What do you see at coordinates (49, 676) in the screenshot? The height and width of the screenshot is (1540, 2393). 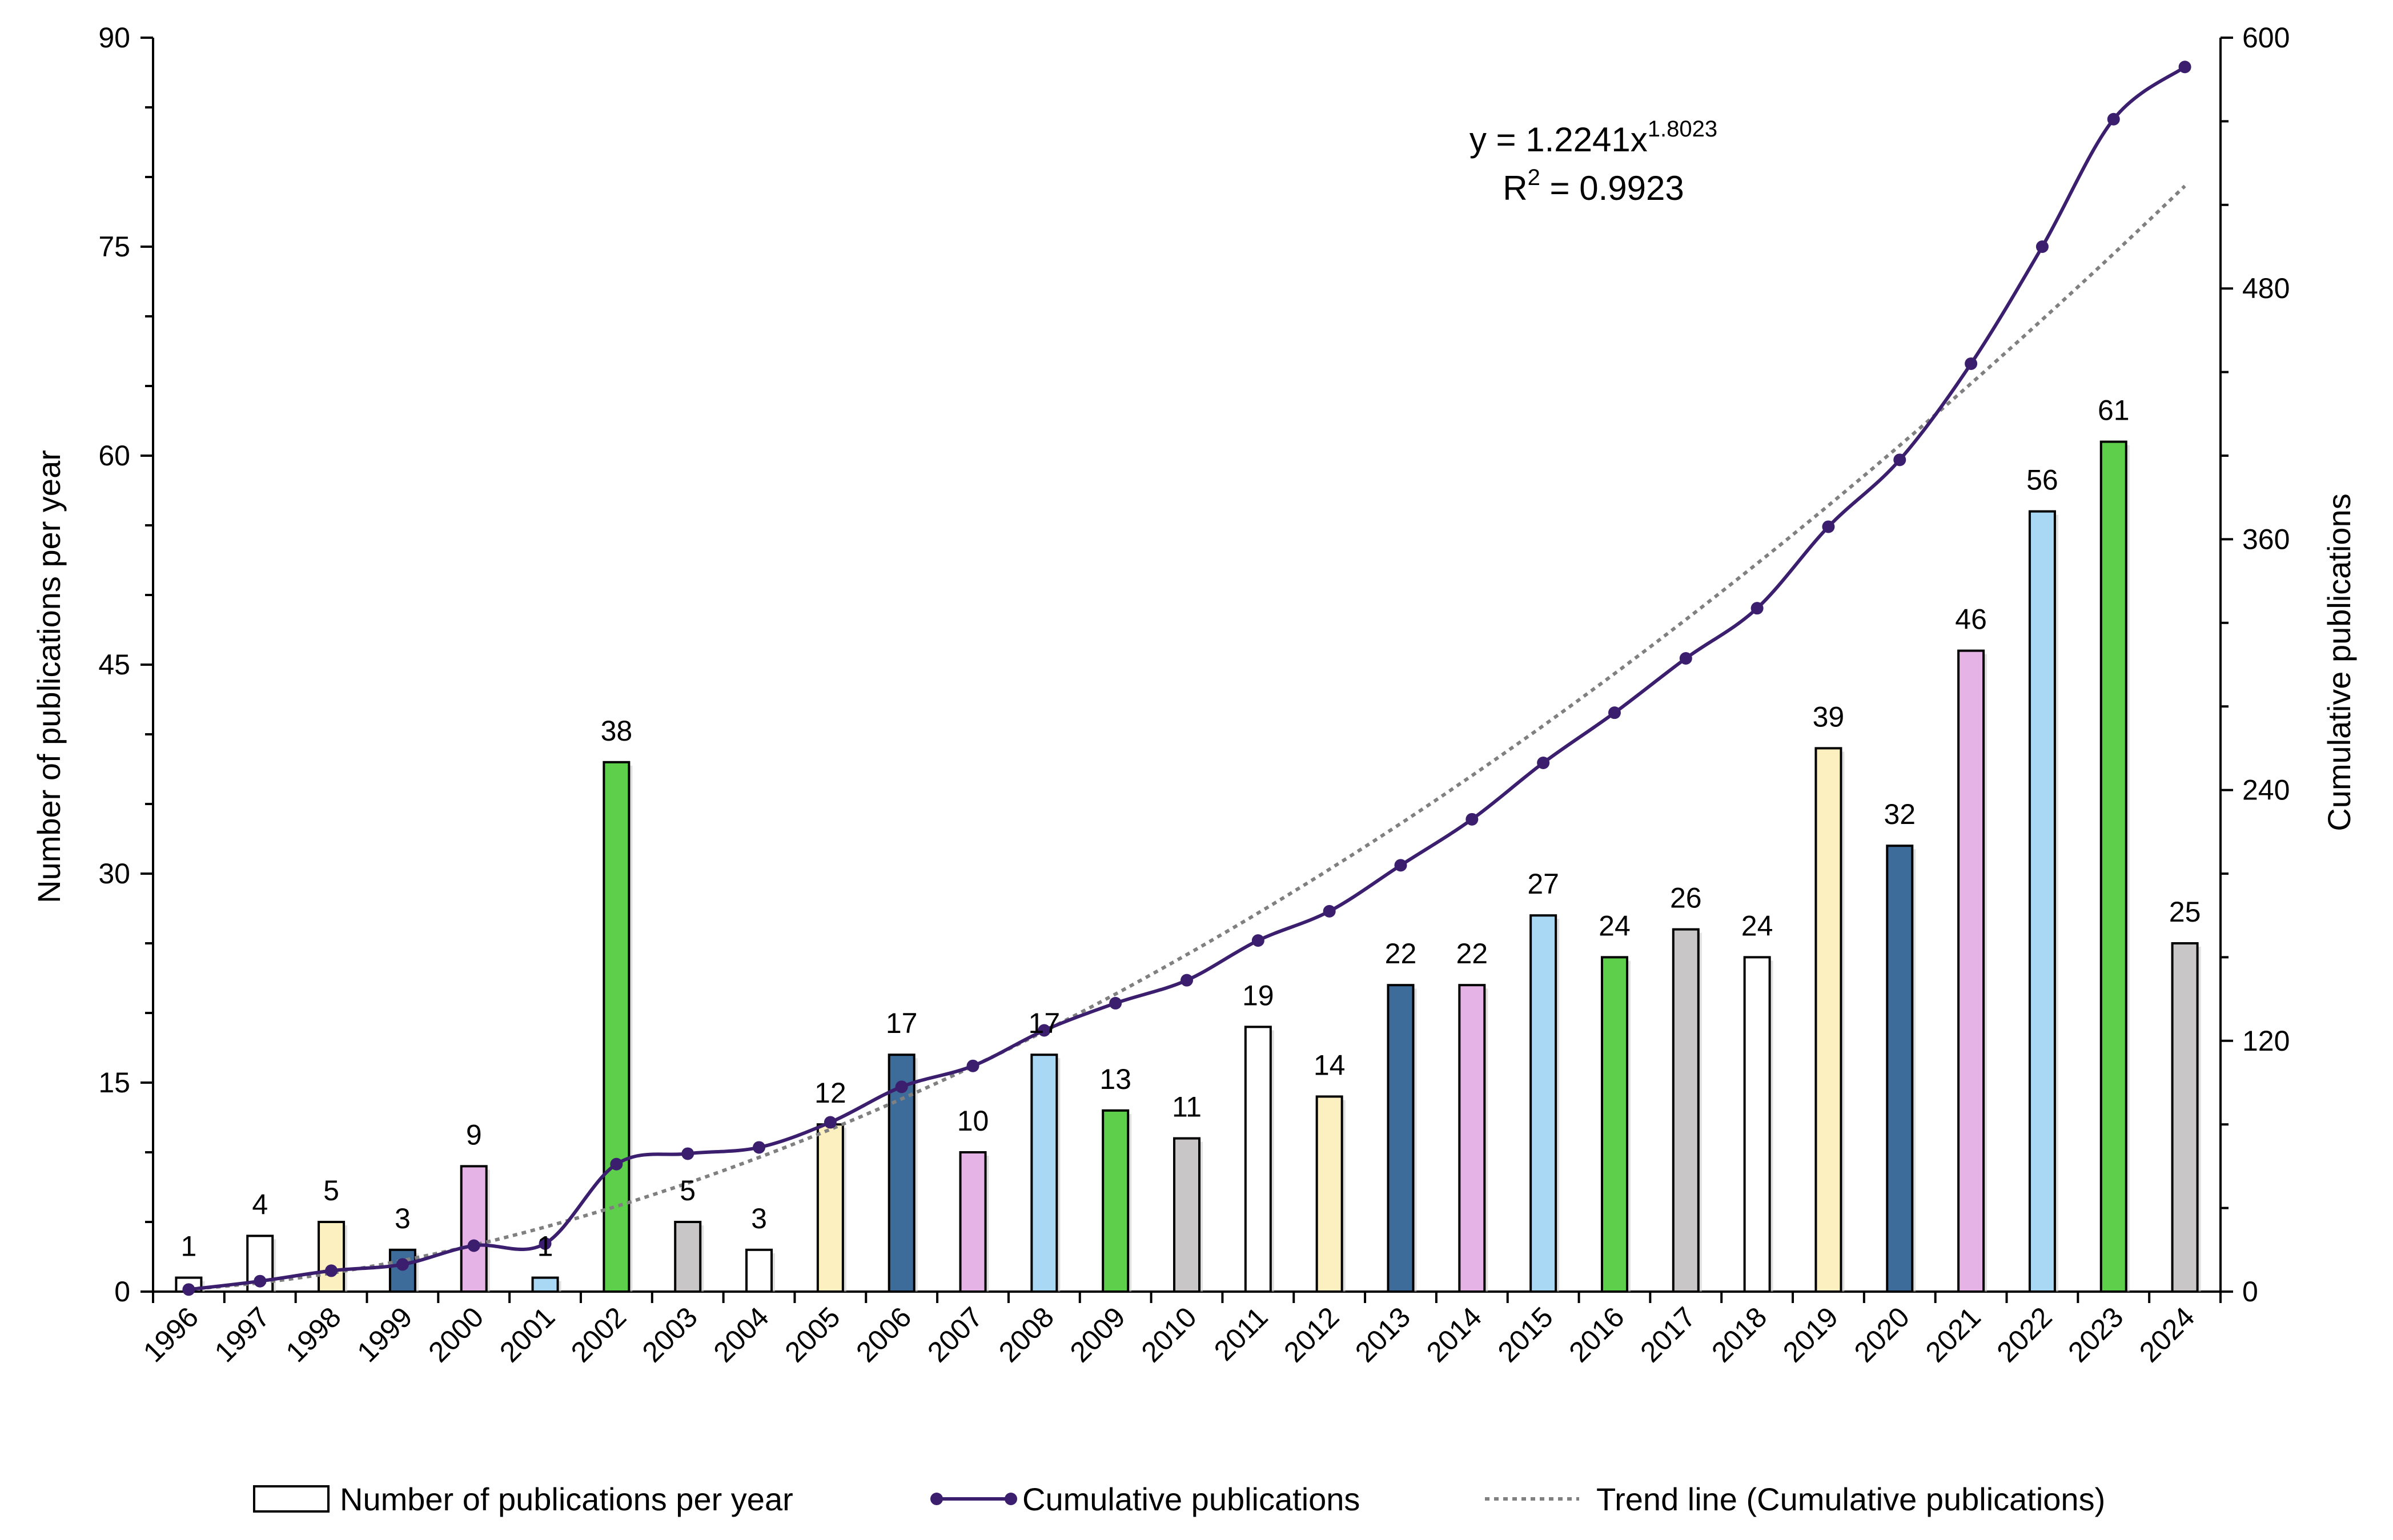 I see `y-axis-title: Number of publications per year` at bounding box center [49, 676].